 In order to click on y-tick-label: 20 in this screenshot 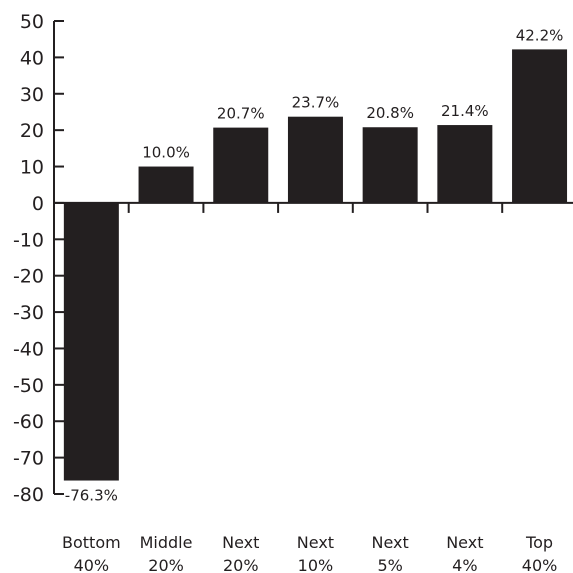, I will do `click(32, 131)`.